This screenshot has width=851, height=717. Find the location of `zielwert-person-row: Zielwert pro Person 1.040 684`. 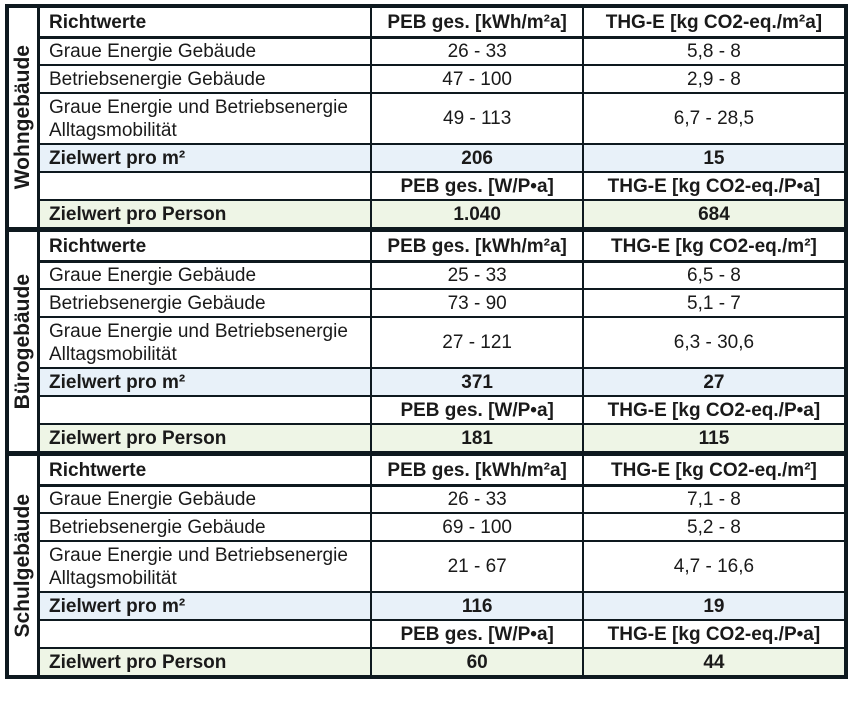

zielwert-person-row: Zielwert pro Person 1.040 684 is located at coordinates (442, 213).